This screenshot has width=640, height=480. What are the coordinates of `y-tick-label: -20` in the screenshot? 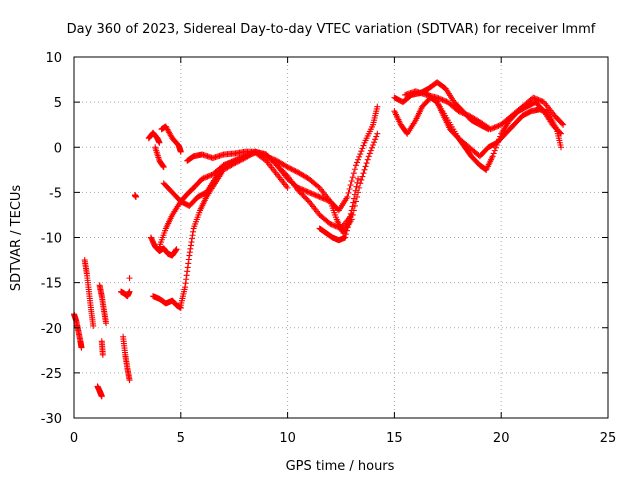 It's located at (51, 329).